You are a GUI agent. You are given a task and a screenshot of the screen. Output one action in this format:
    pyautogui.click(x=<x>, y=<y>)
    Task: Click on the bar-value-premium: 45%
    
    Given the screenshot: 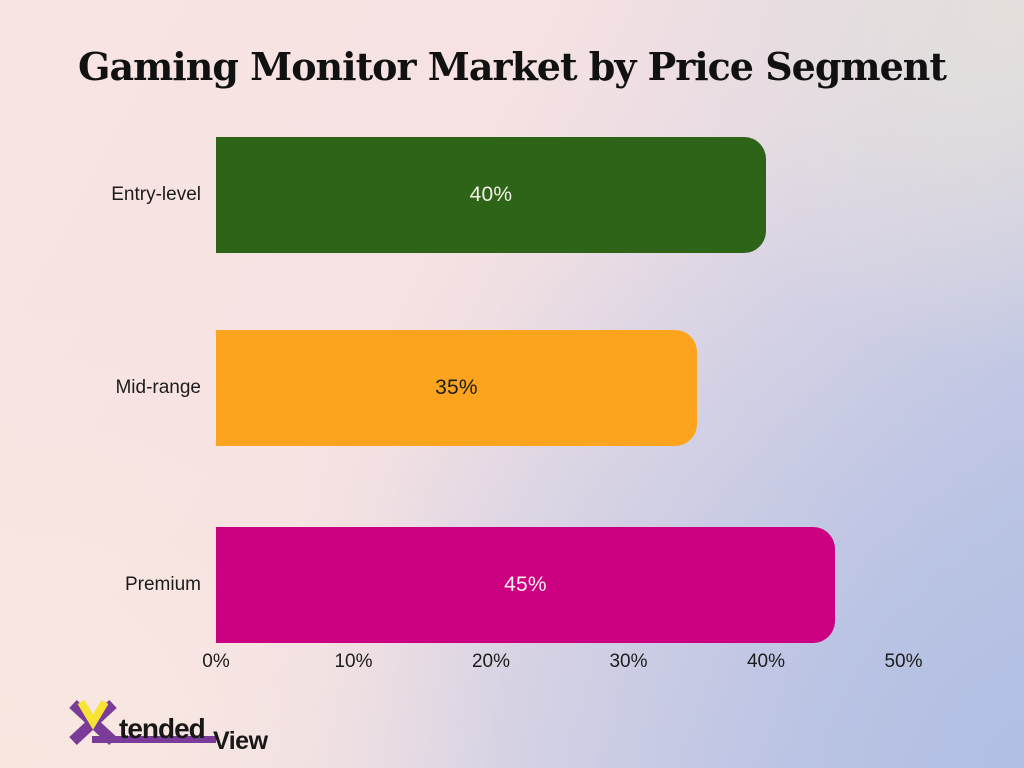 What is the action you would take?
    pyautogui.click(x=525, y=584)
    